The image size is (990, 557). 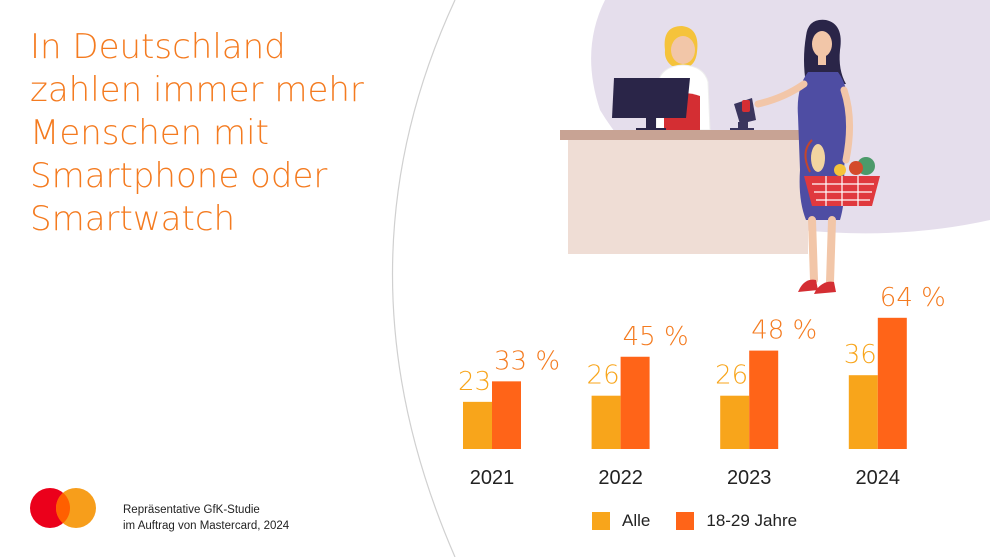 What do you see at coordinates (601, 521) in the screenshot?
I see `legend-swatch-alle` at bounding box center [601, 521].